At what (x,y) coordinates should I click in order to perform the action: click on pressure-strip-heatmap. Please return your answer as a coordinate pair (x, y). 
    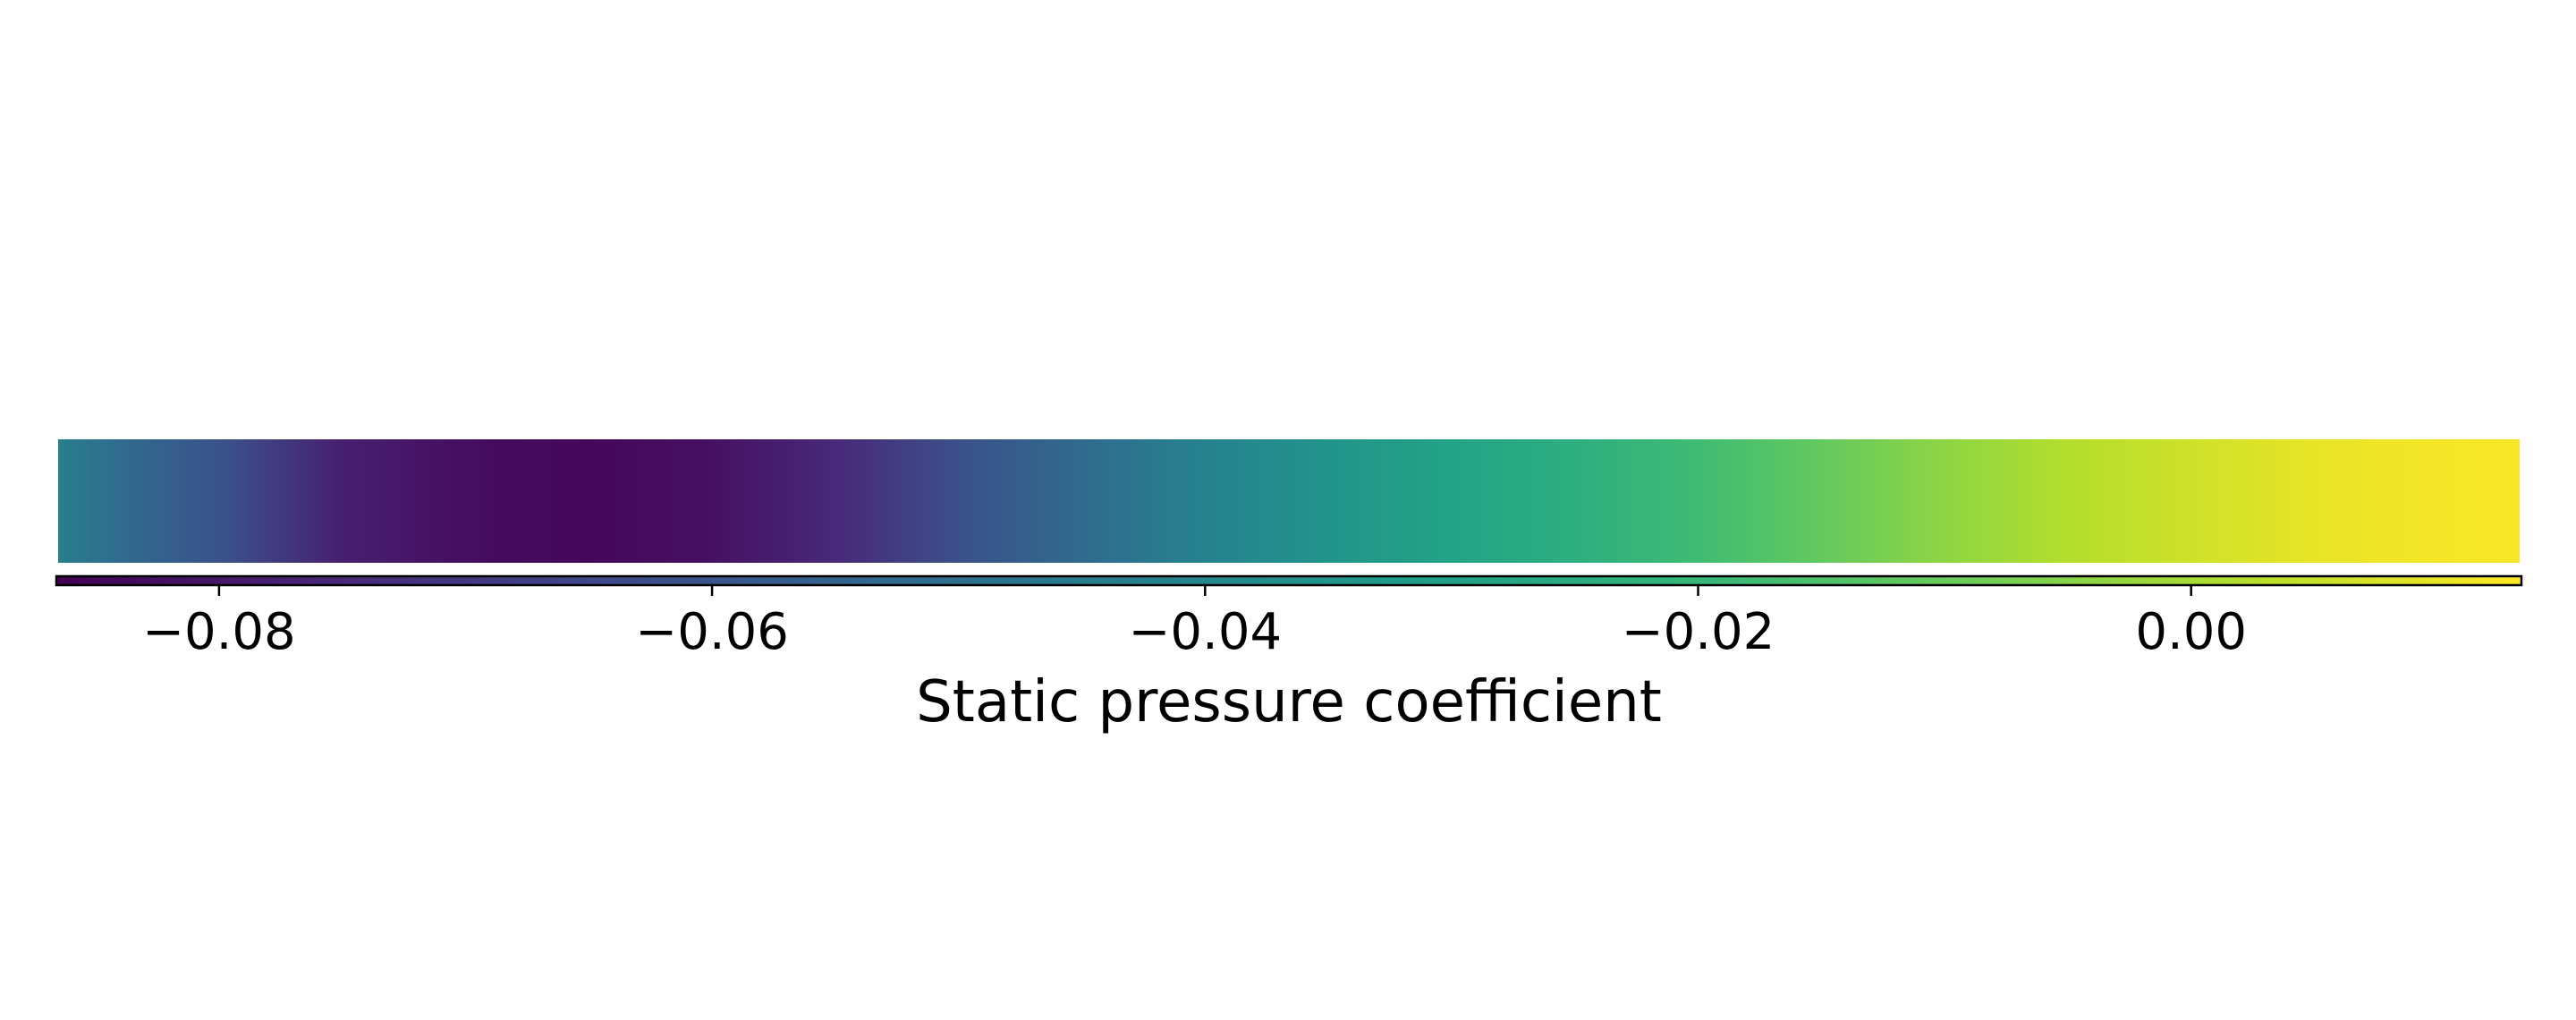
    Looking at the image, I should click on (1289, 501).